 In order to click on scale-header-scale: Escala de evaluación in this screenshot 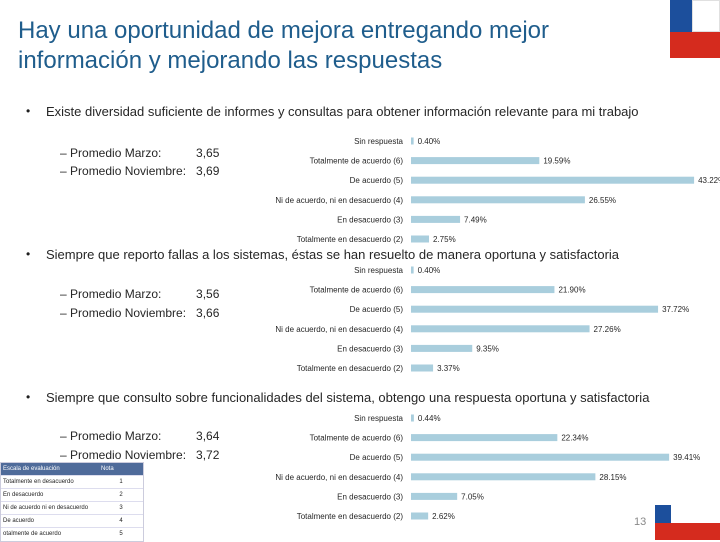, I will do `click(50, 469)`.